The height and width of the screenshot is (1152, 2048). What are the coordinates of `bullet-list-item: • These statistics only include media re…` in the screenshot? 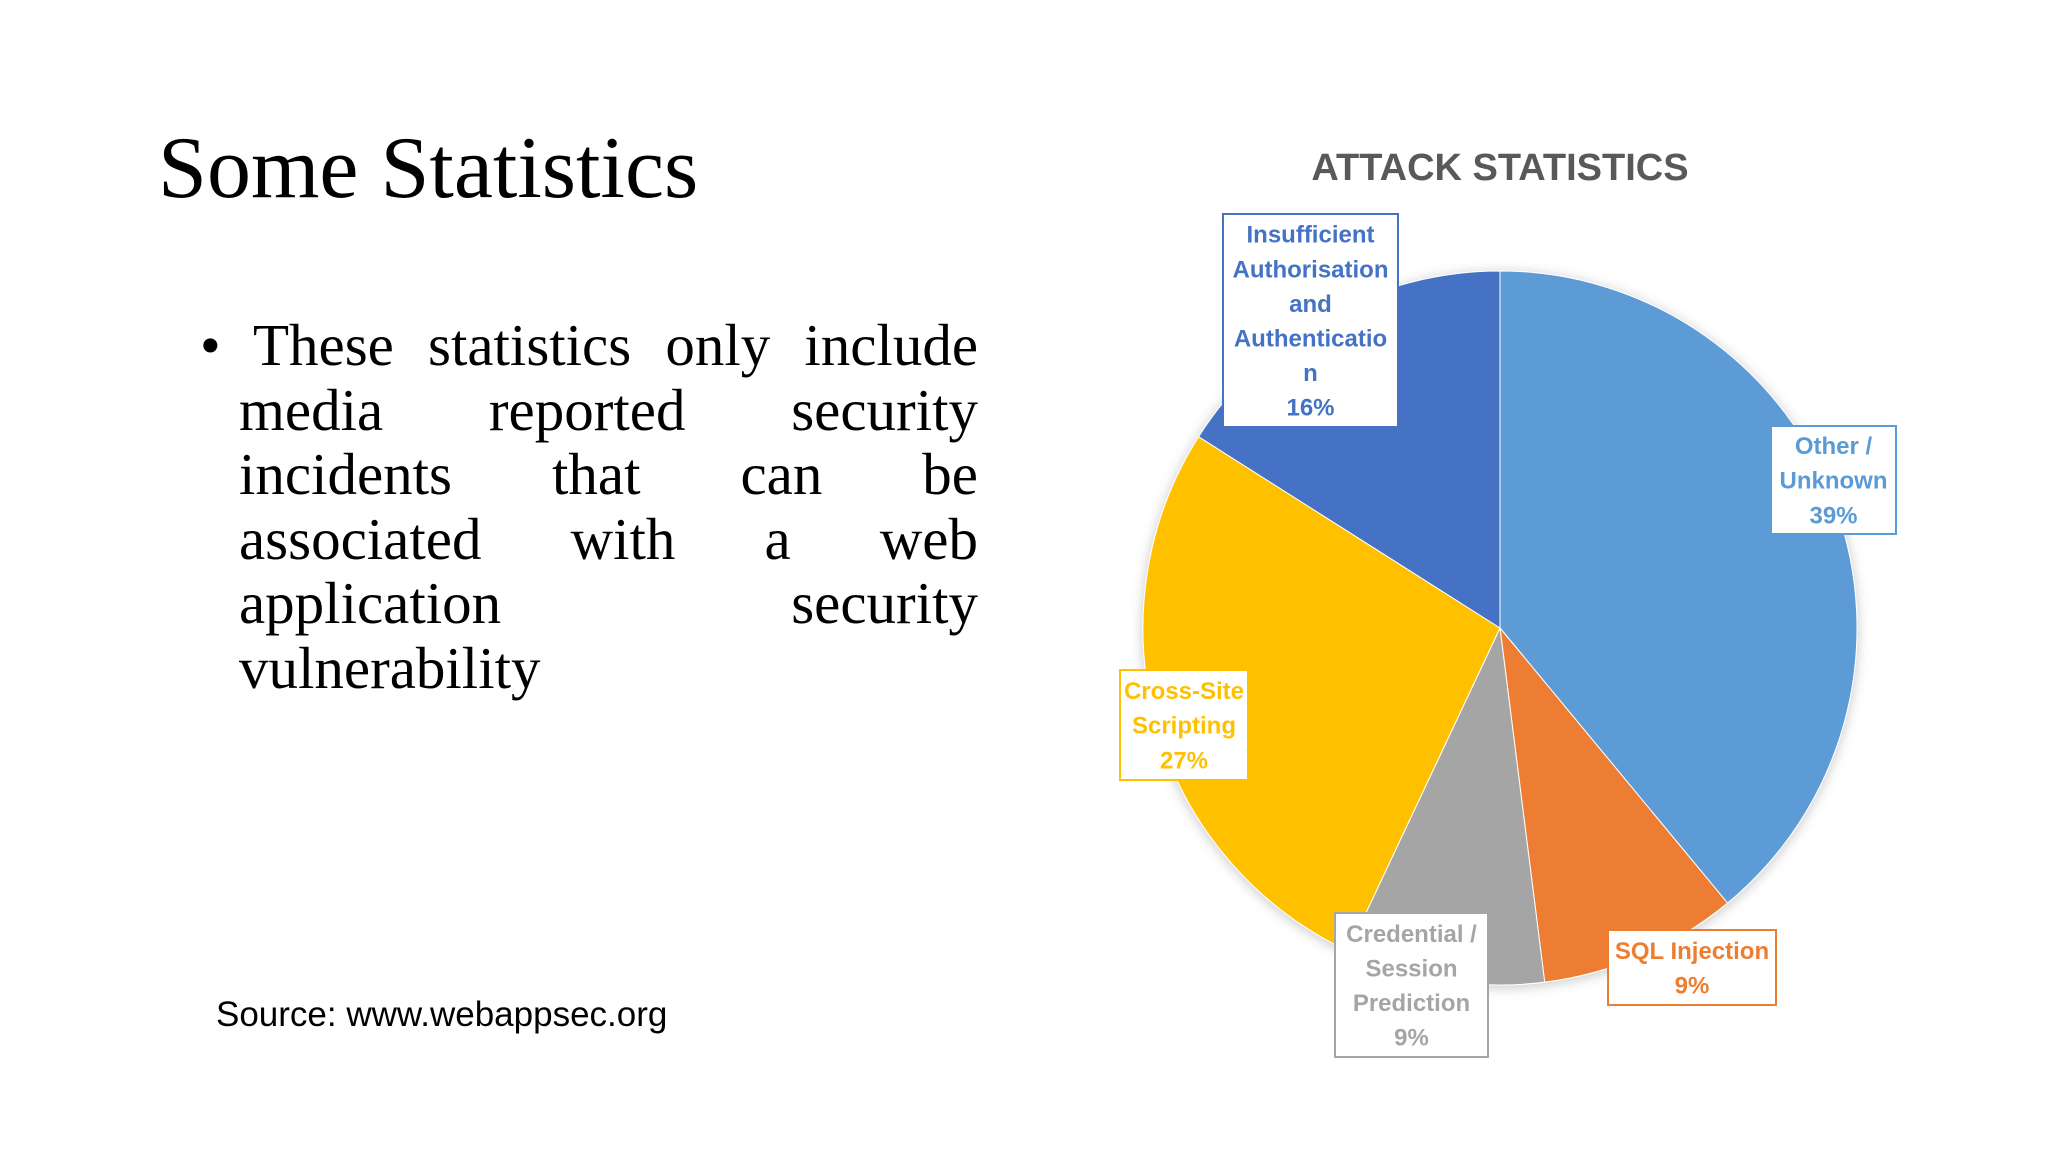 It's located at (589, 506).